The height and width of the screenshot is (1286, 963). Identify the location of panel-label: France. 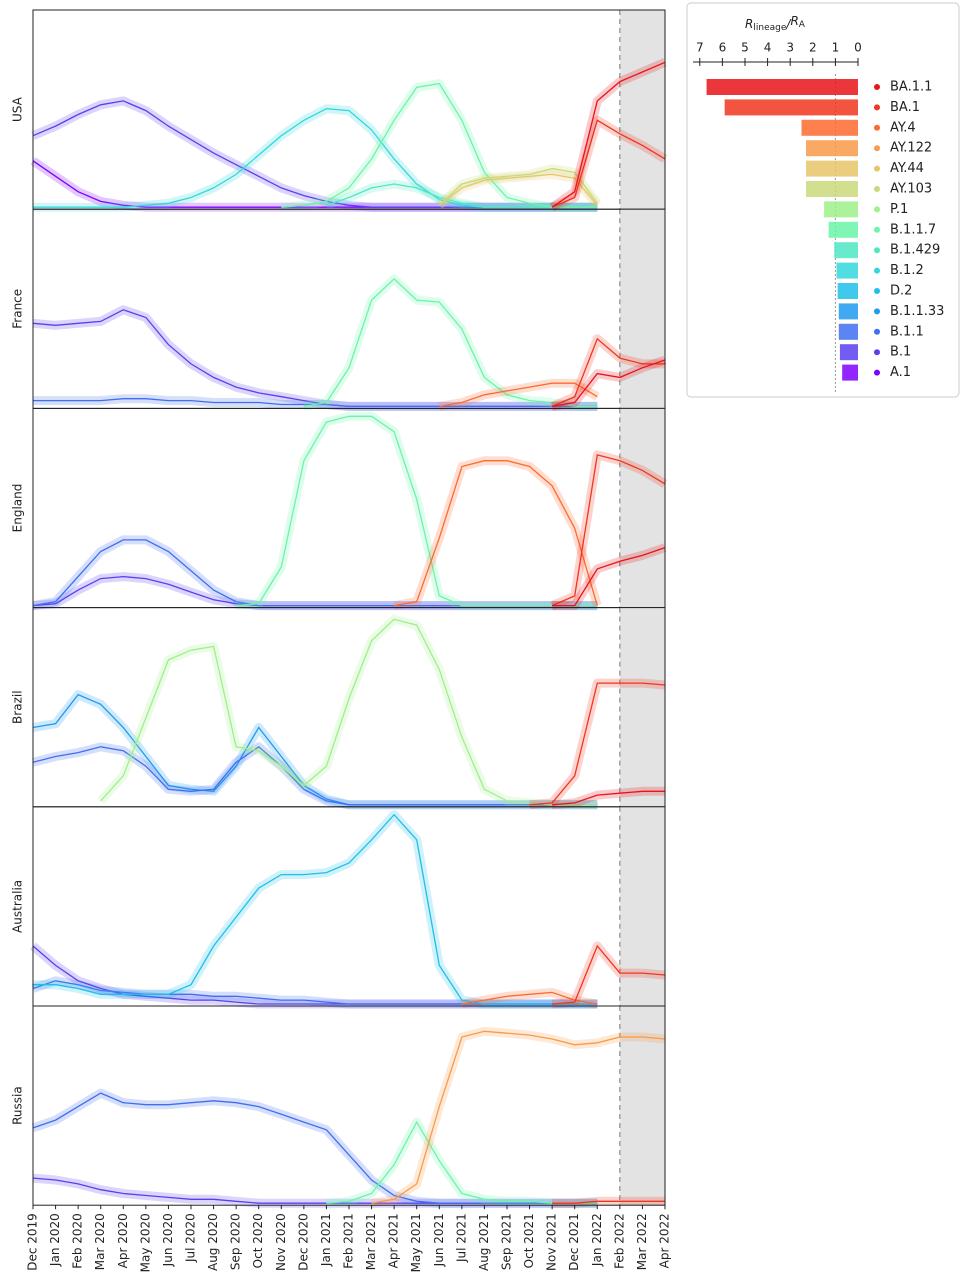
(18, 309).